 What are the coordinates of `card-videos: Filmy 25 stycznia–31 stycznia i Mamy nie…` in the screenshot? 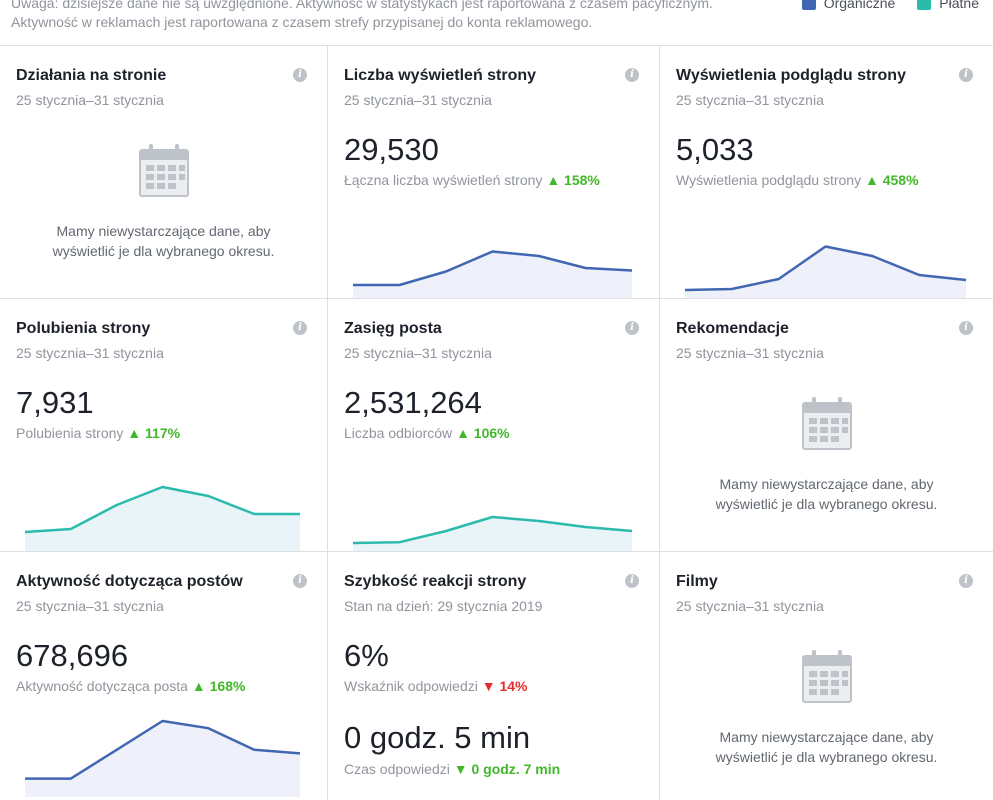 It's located at (826, 676).